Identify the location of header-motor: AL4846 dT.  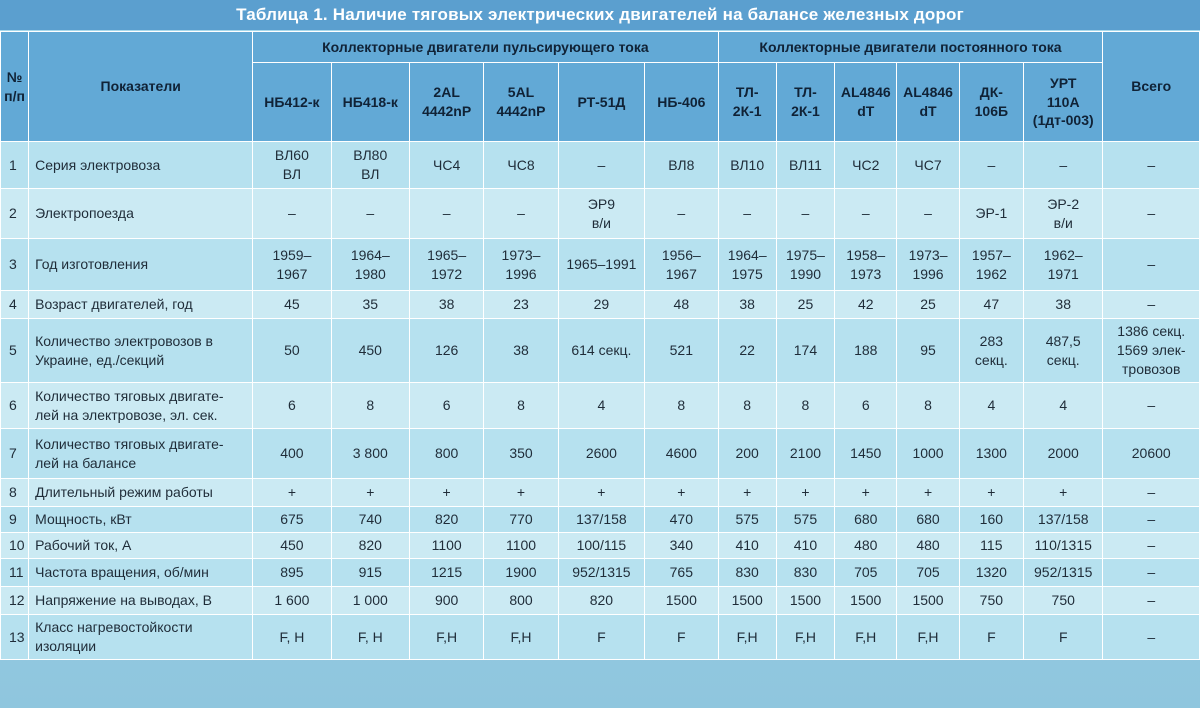
(866, 102).